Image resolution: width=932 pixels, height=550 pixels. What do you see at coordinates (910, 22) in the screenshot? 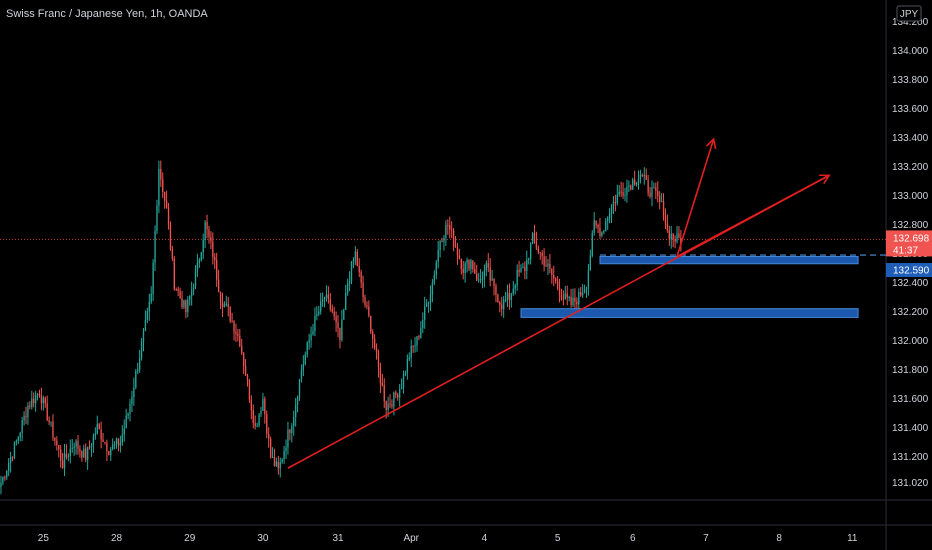
I see `price-tick-label: 134.200` at bounding box center [910, 22].